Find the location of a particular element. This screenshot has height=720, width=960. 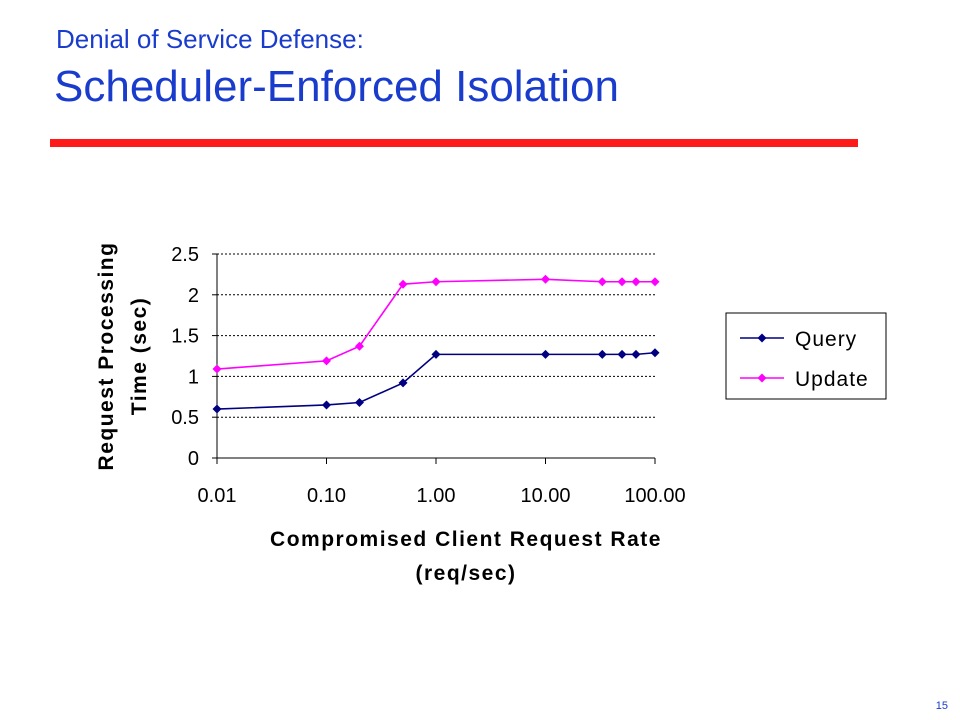

x-tick-label: 1.00 is located at coordinates (436, 496).